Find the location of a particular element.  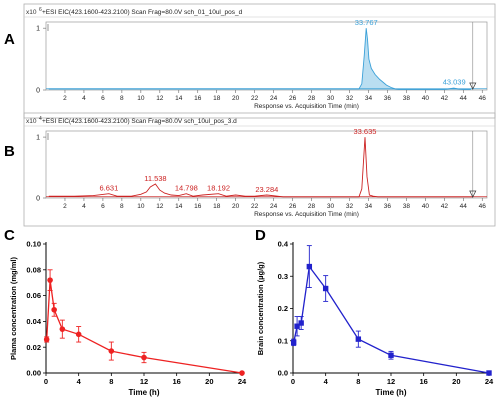

peak-label: 43.039 is located at coordinates (454, 82).